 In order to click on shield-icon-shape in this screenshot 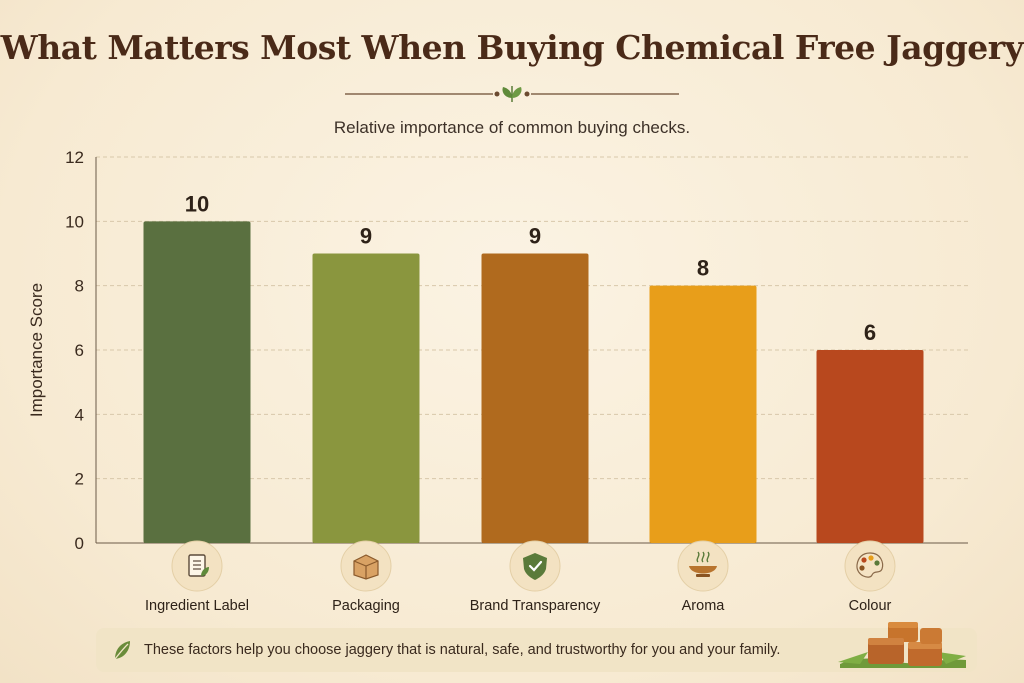, I will do `click(535, 566)`.